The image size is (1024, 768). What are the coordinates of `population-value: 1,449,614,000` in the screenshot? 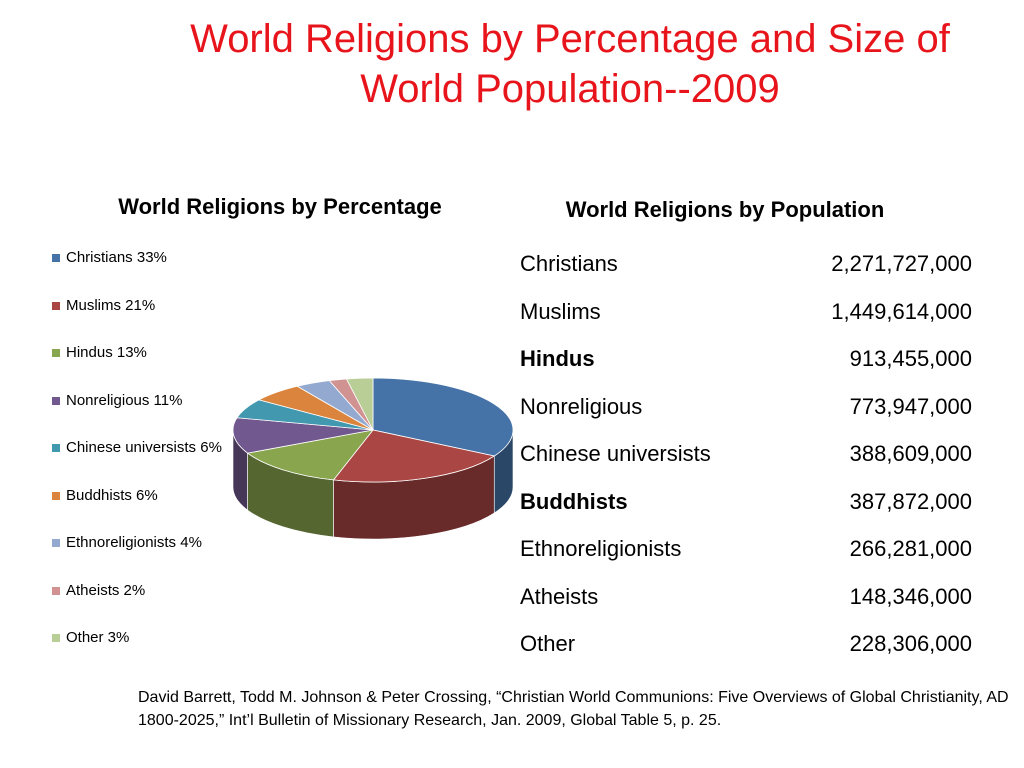 It's located at (901, 311).